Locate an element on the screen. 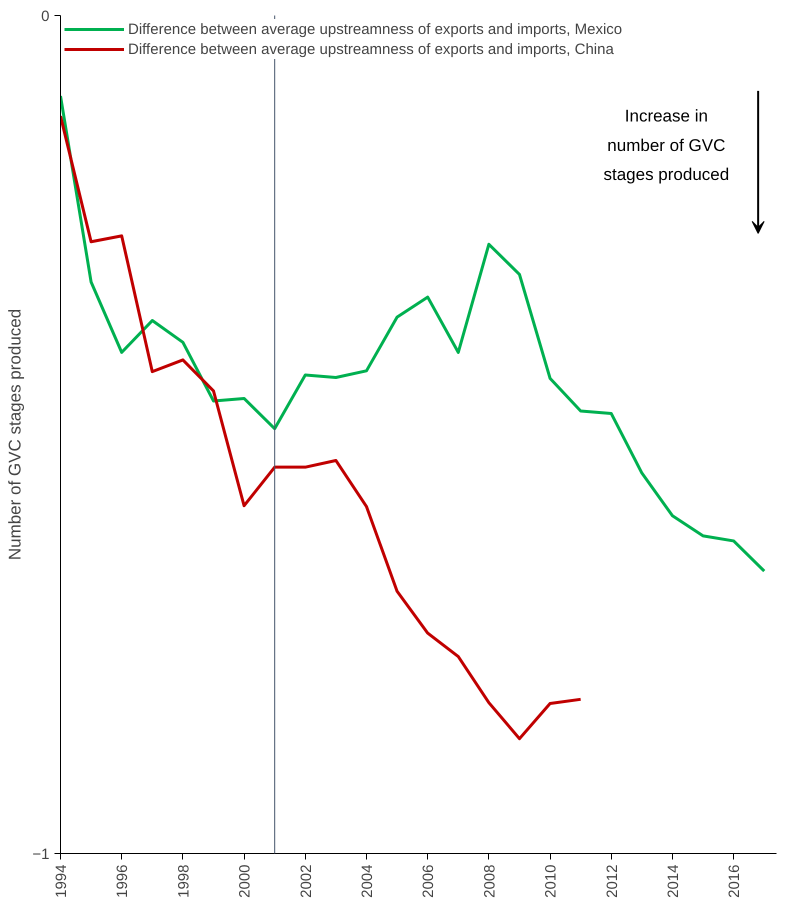 The image size is (786, 923). y-axis-title: Number of GVC stages produced is located at coordinates (14, 434).